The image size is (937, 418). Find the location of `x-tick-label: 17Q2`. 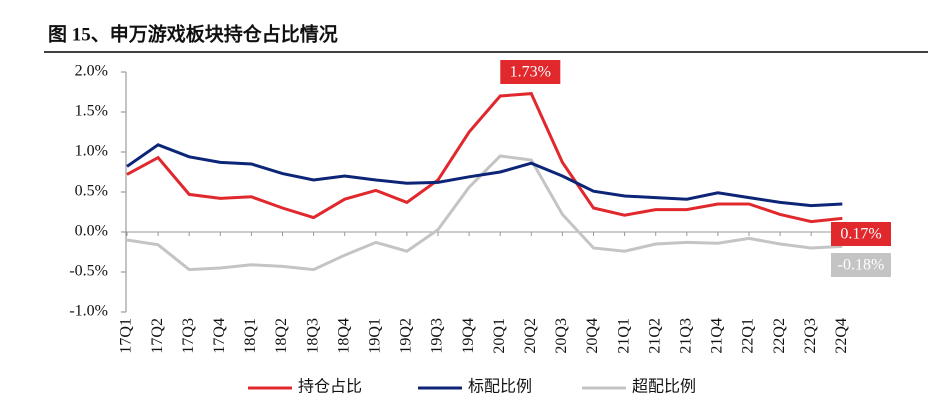

x-tick-label: 17Q2 is located at coordinates (157, 336).